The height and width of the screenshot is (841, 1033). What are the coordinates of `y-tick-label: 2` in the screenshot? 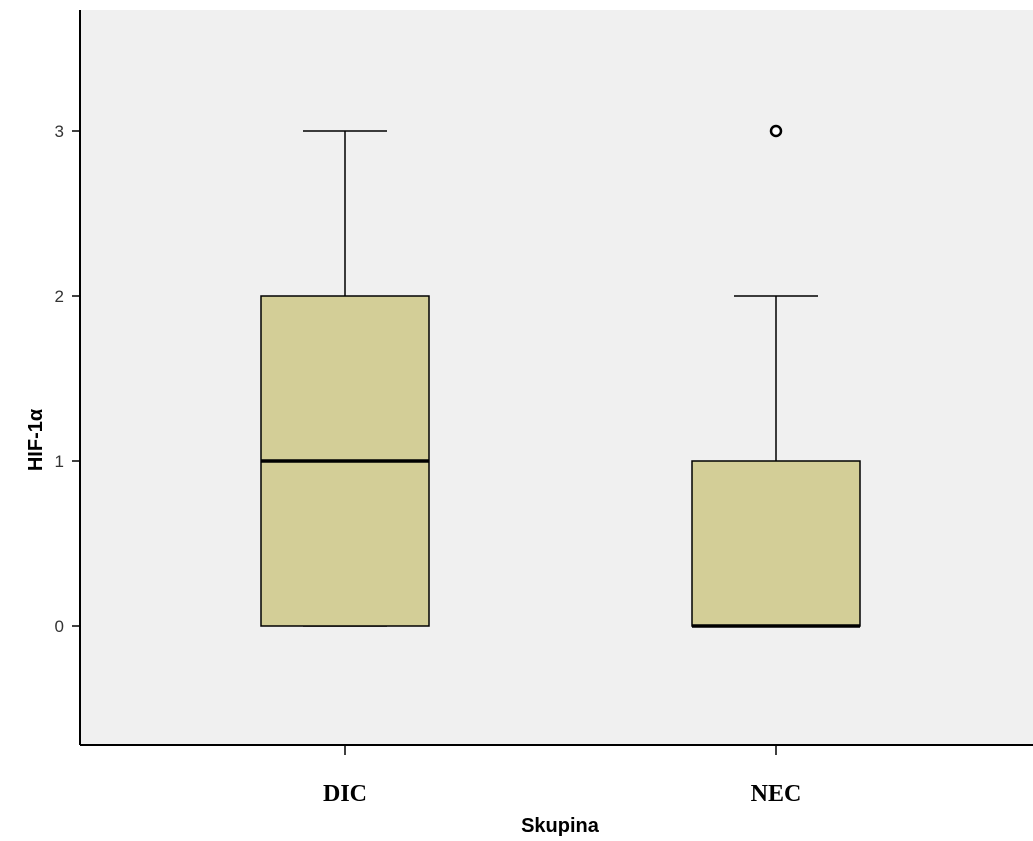 It's located at (59, 296).